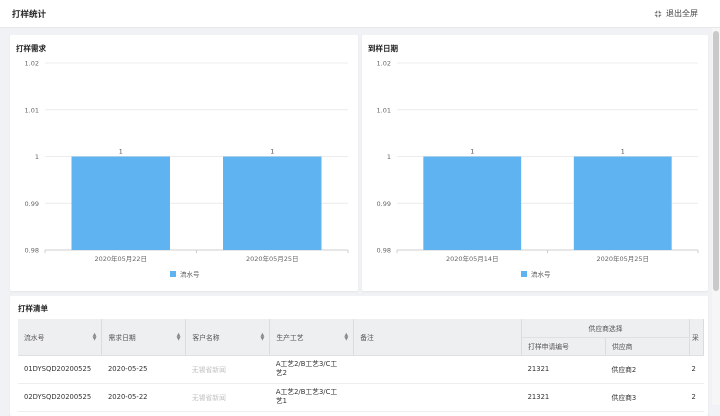 This screenshot has width=720, height=416. What do you see at coordinates (605, 328) in the screenshot?
I see `col-supplier-group: 供应商选择` at bounding box center [605, 328].